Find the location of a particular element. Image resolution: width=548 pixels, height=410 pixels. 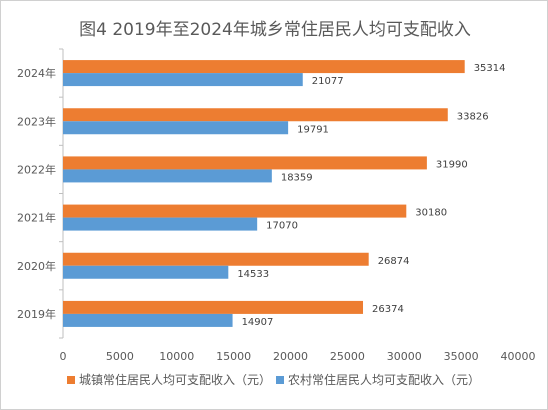

data-label: 30180 is located at coordinates (431, 213).